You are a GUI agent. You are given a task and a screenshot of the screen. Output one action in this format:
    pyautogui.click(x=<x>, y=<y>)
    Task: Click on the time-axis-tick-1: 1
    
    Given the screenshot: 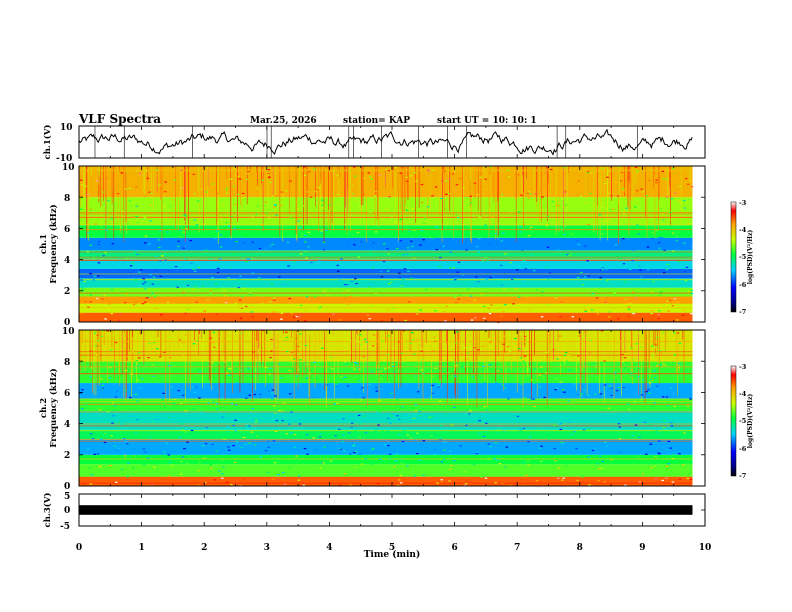 What is the action you would take?
    pyautogui.click(x=141, y=548)
    